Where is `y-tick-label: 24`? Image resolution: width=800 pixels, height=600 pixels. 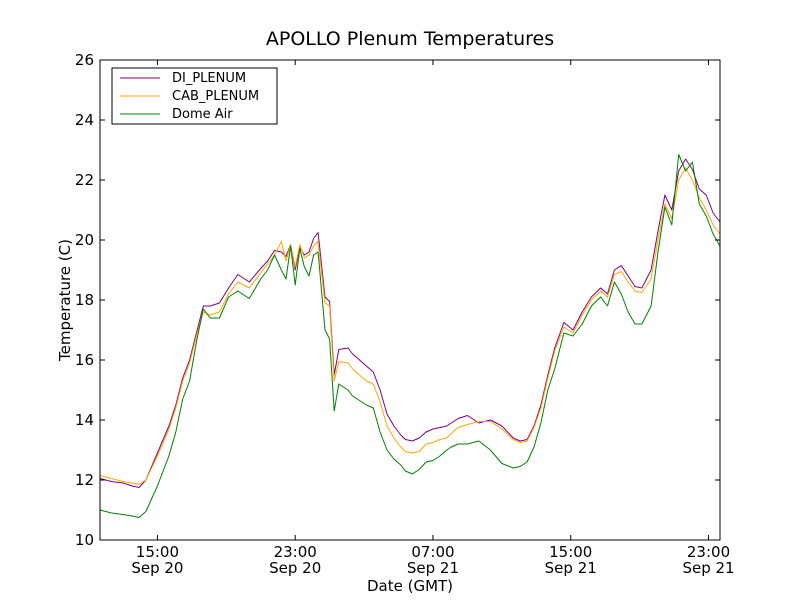 y-tick-label: 24 is located at coordinates (84, 120).